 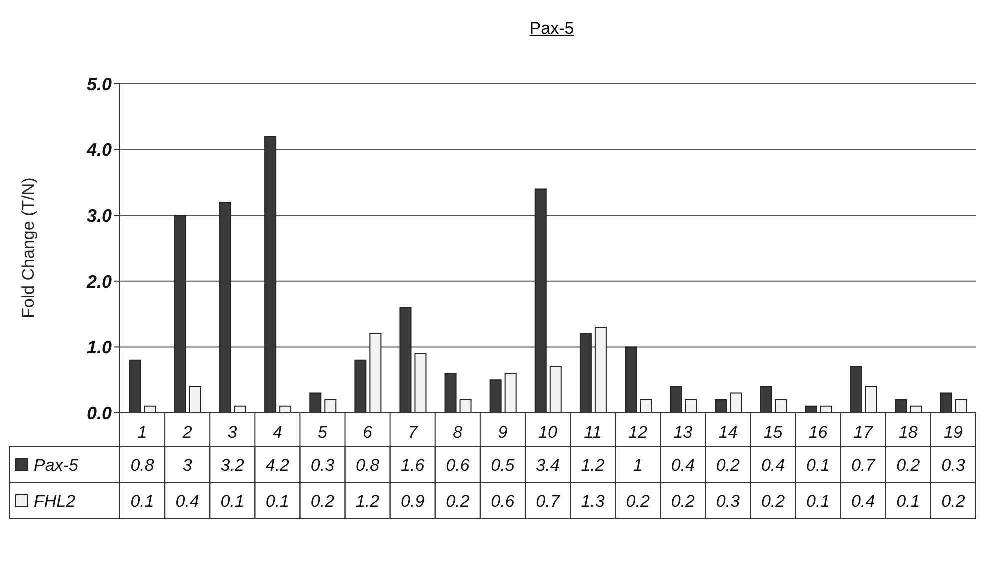 I want to click on data-label: 1, so click(x=638, y=465).